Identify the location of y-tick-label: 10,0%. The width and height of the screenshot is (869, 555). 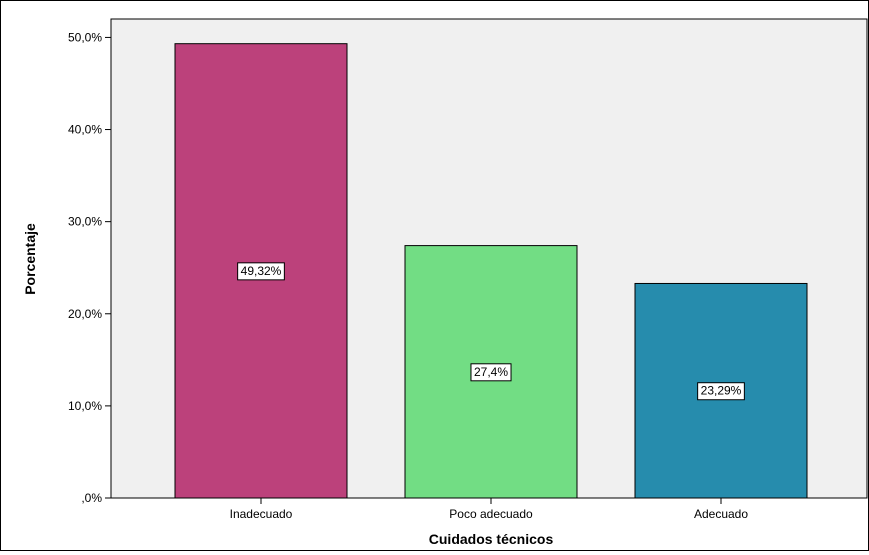
(85, 406).